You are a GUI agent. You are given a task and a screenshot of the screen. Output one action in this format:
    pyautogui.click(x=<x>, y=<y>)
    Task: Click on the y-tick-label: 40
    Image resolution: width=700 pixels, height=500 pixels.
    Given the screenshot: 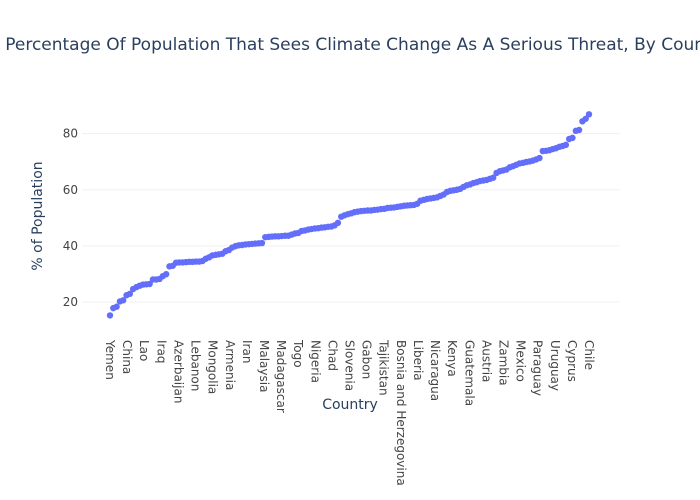 What is the action you would take?
    pyautogui.click(x=70, y=246)
    